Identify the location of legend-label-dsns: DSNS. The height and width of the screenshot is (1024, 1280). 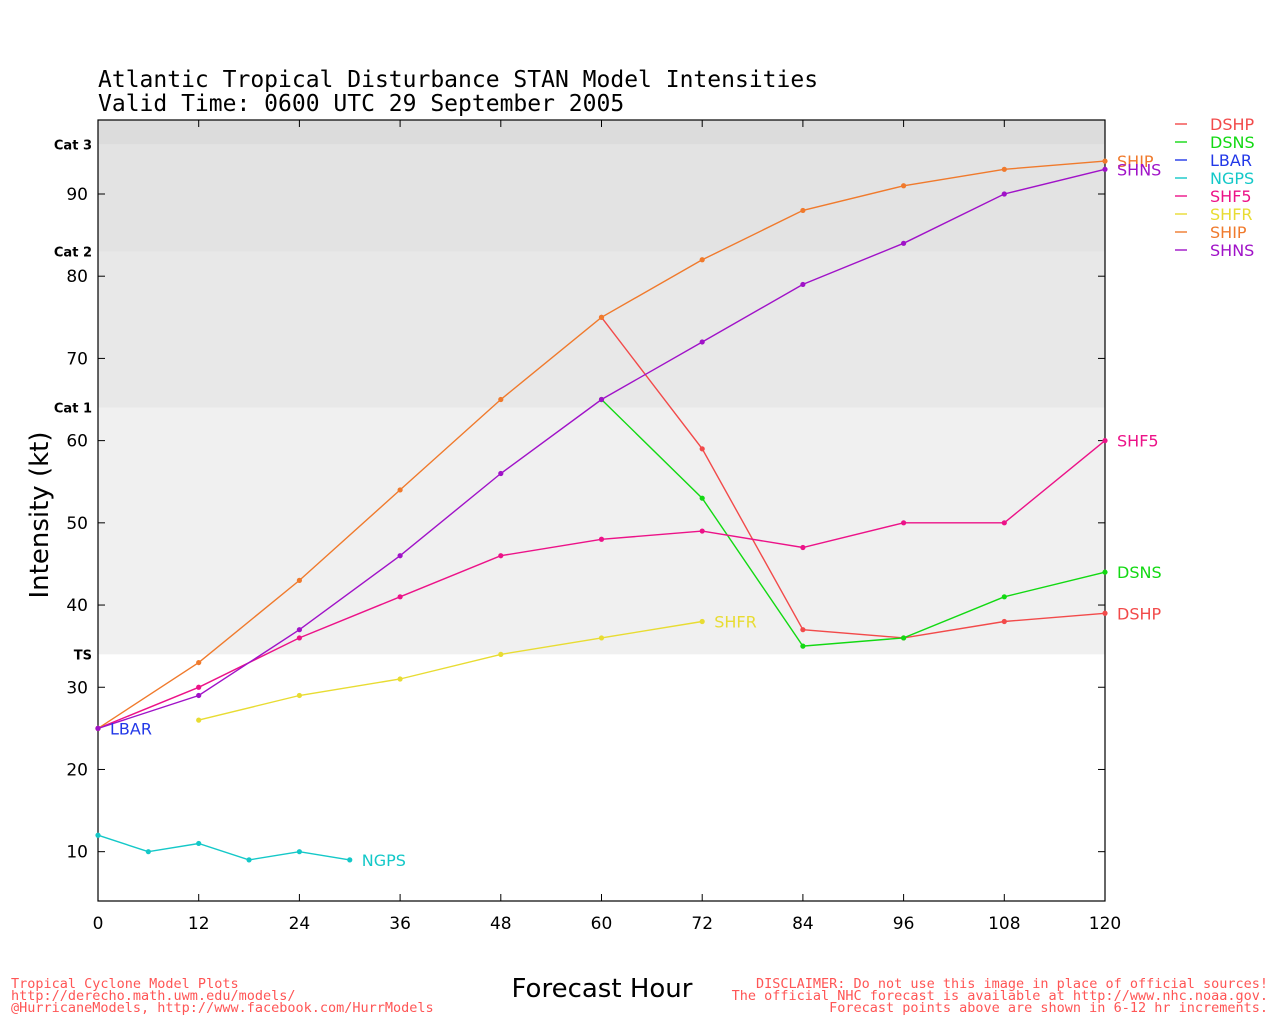
(1232, 142).